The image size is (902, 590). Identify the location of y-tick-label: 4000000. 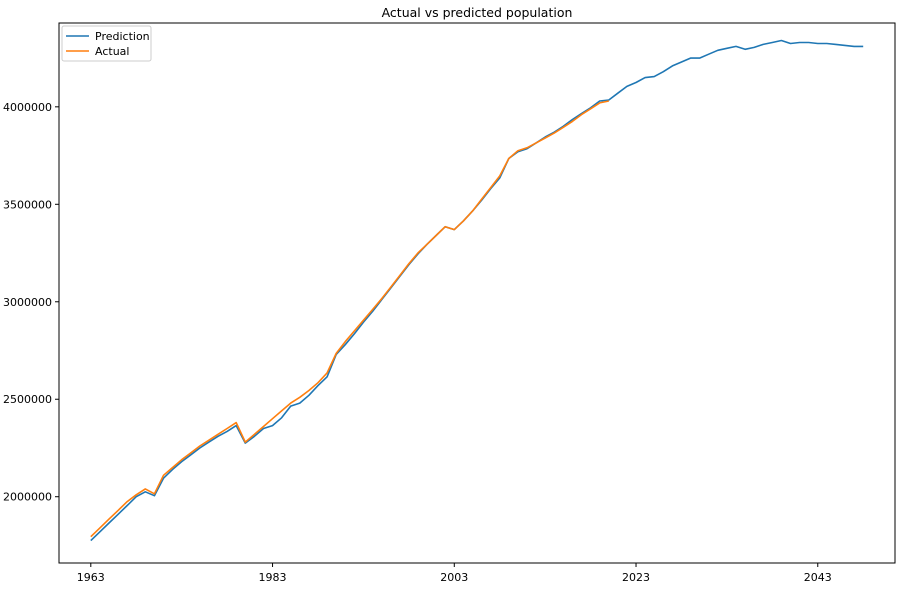
(27, 107).